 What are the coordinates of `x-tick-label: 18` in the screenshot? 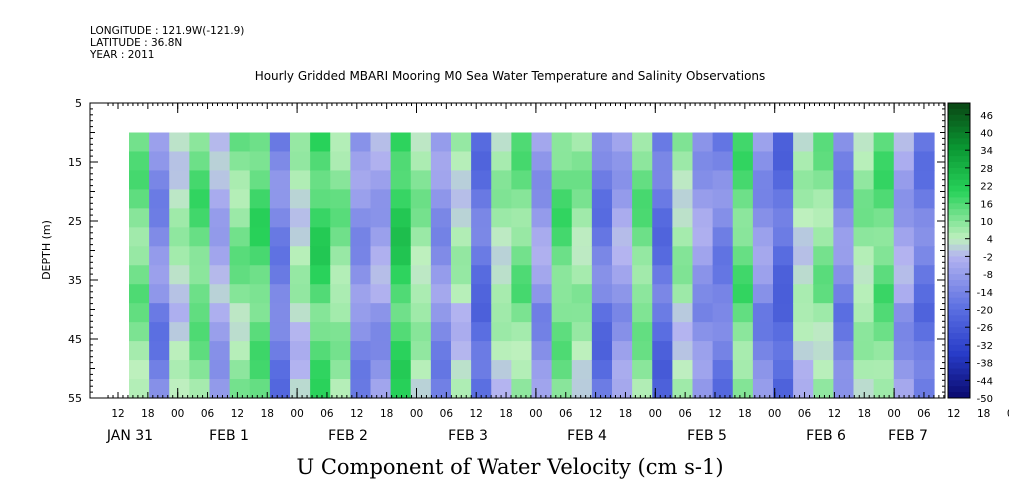 It's located at (147, 414).